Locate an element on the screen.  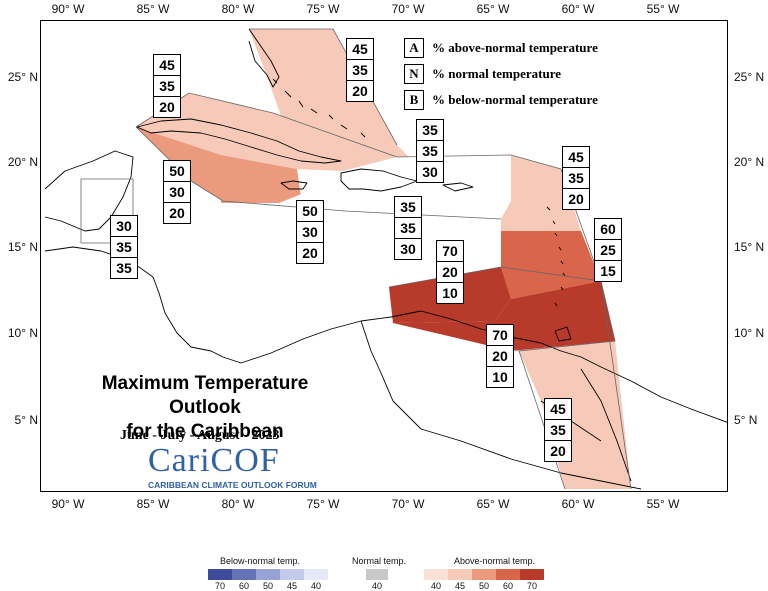
longitude-tick-bottom: 70° W is located at coordinates (408, 504).